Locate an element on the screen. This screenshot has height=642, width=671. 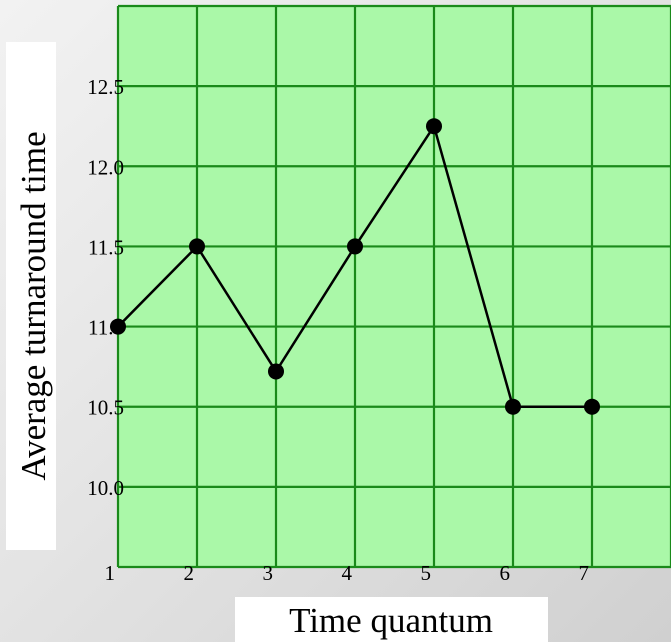
y-axis-title: Average turnaround time is located at coordinates (33, 305).